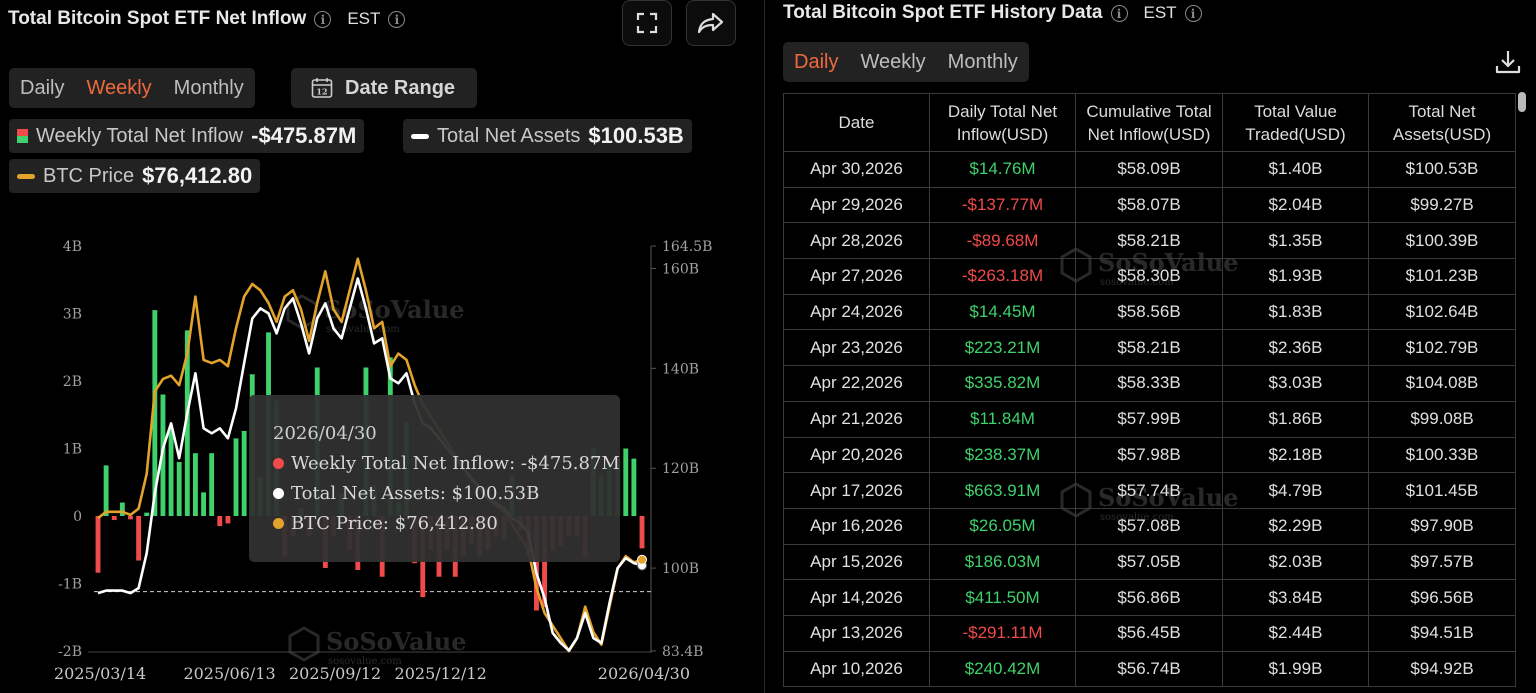 This screenshot has width=1536, height=693. I want to click on cell-daily-inflow: $11.84M, so click(1002, 419).